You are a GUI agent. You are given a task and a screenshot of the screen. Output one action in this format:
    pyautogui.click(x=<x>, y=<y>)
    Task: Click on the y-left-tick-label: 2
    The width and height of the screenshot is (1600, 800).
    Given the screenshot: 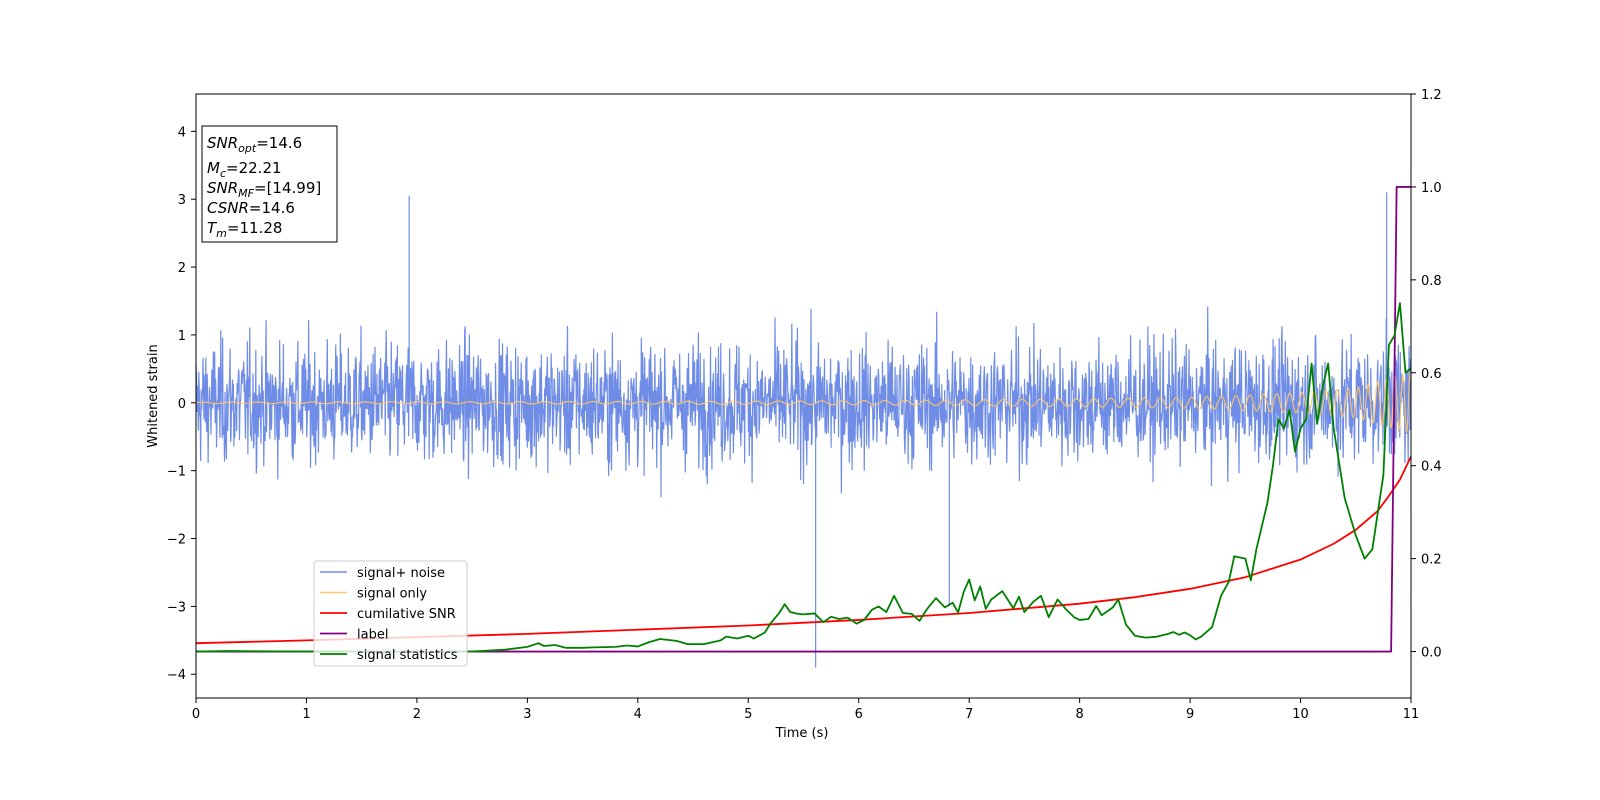 What is the action you would take?
    pyautogui.click(x=182, y=268)
    